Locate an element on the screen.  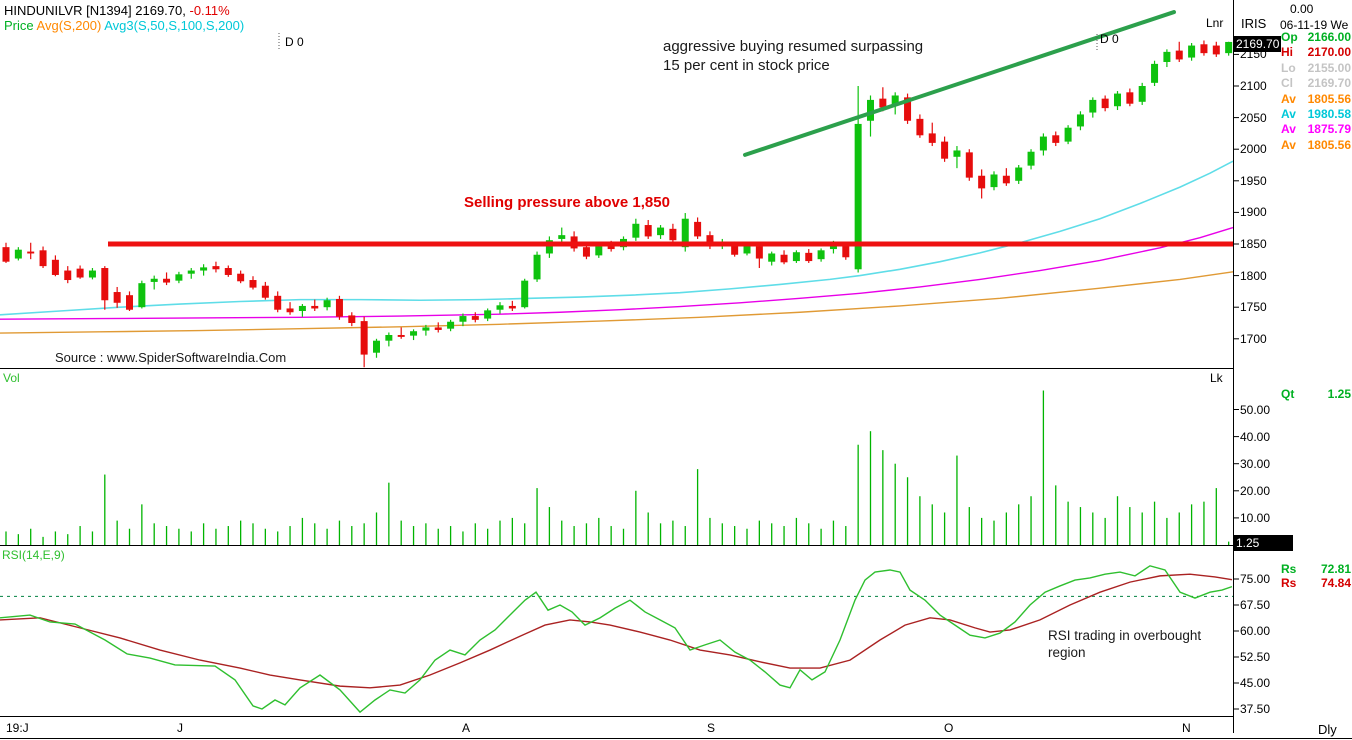
price-tick-label: 2100 is located at coordinates (1253, 86).